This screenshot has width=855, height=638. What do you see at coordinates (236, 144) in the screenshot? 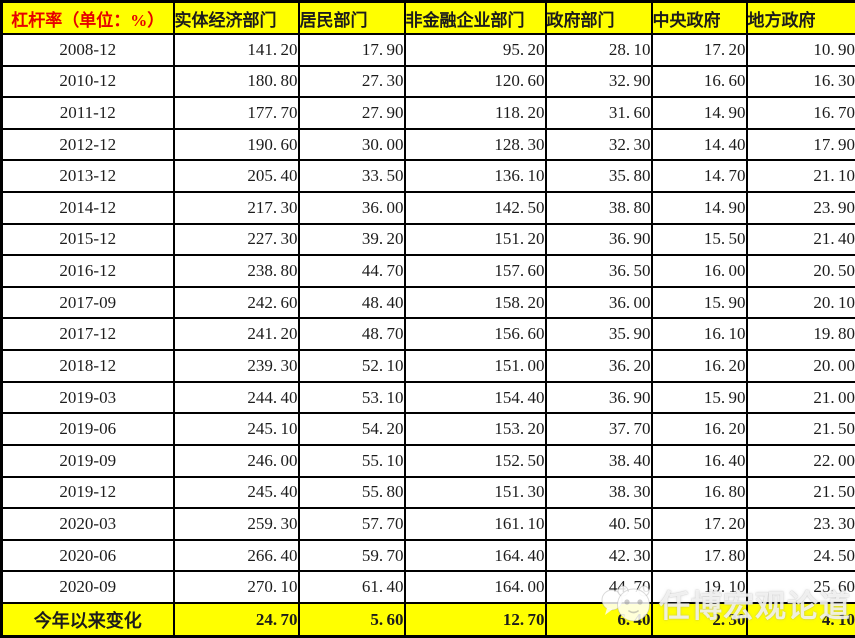
I see `value-cell: 190. 60` at bounding box center [236, 144].